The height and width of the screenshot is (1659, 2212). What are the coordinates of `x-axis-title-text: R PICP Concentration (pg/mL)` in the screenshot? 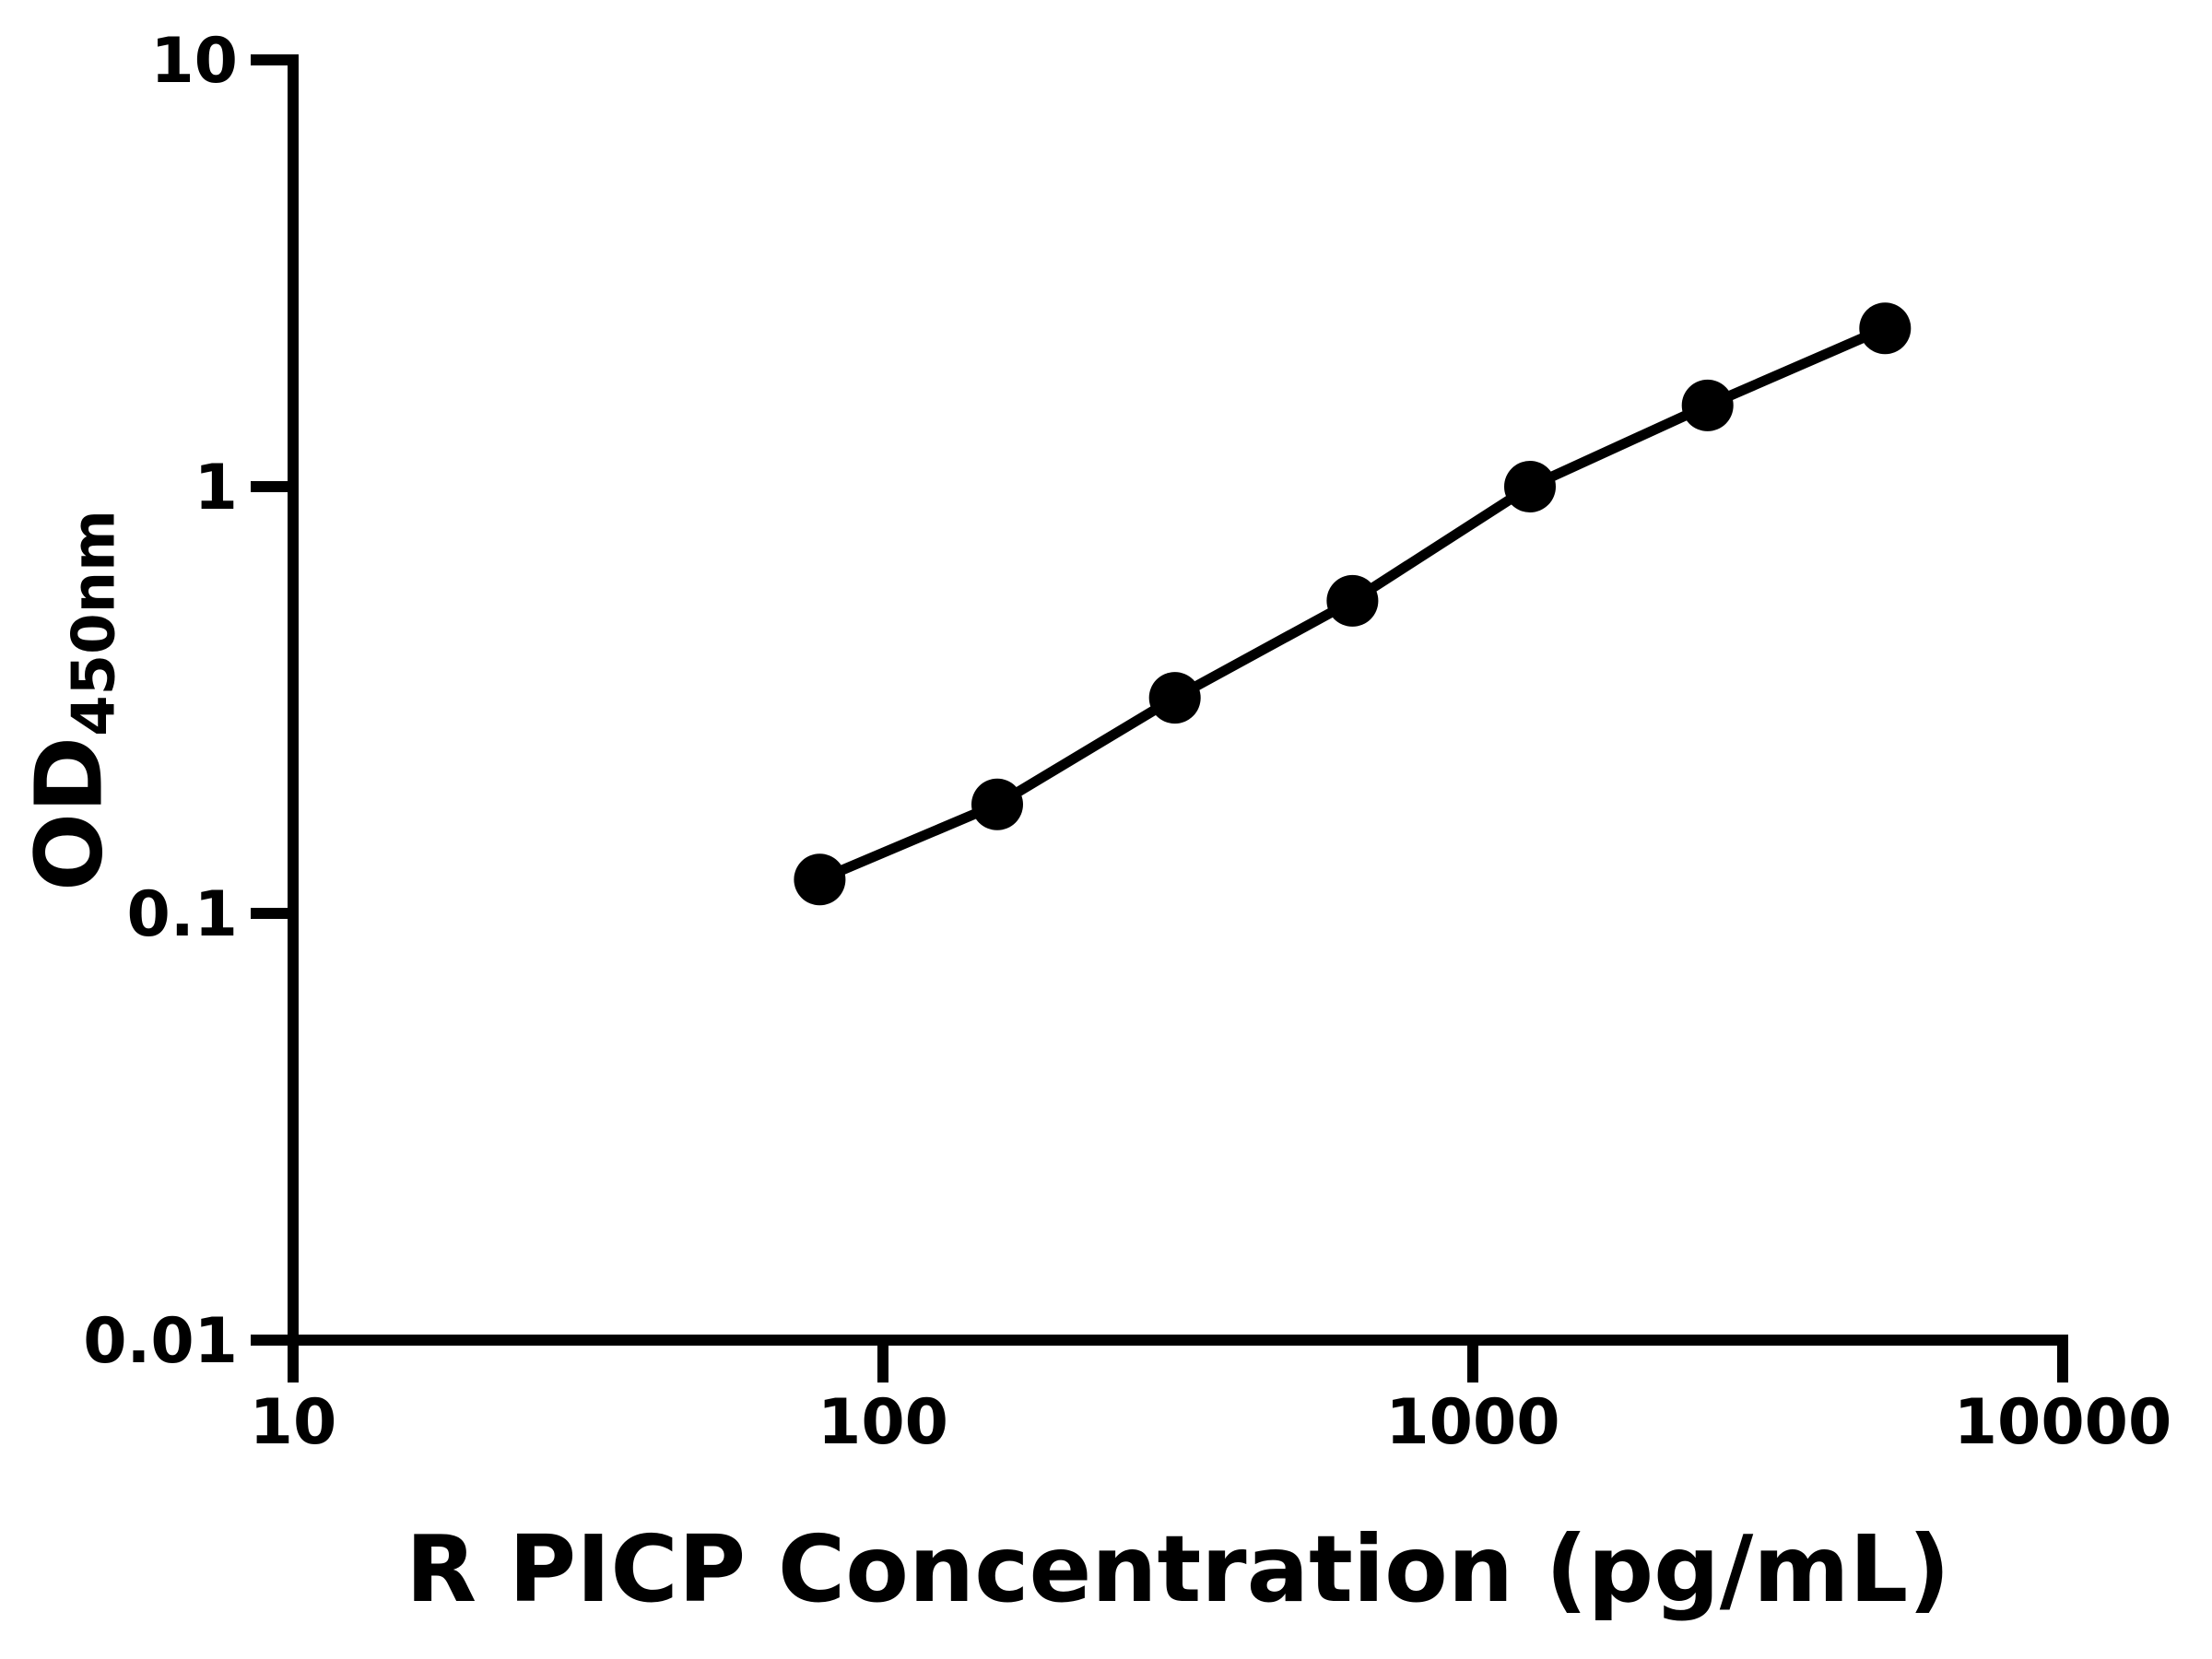 It's located at (1178, 1569).